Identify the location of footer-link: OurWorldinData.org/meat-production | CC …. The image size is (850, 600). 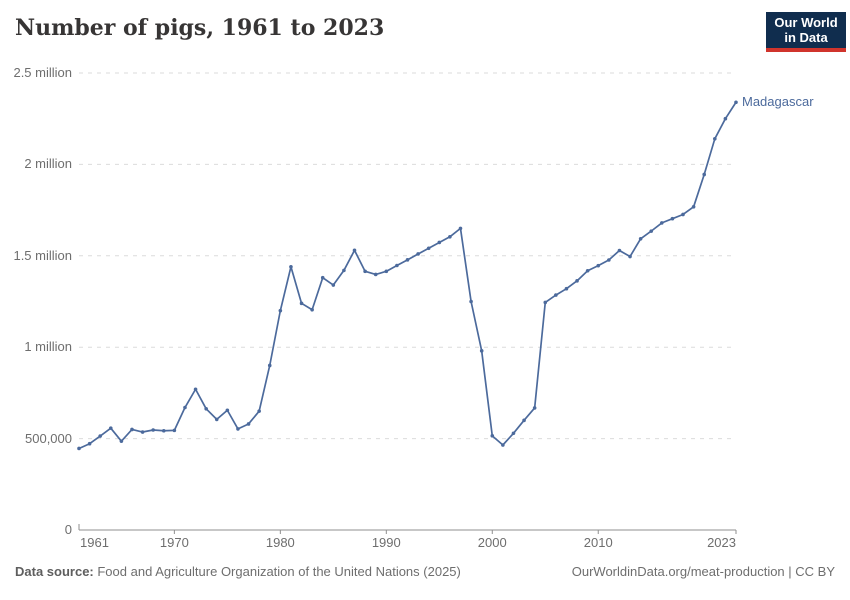
(703, 571).